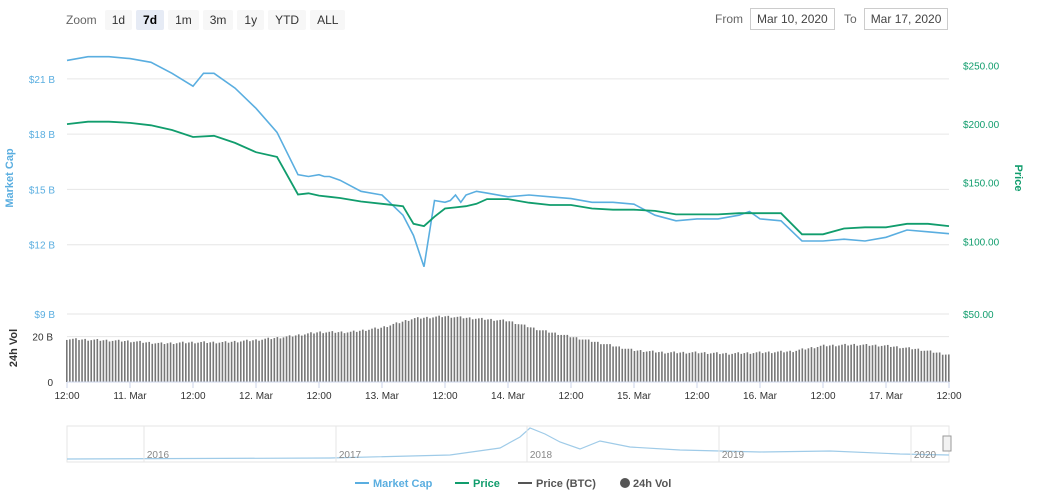  What do you see at coordinates (792, 19) in the screenshot?
I see `range-from-input: Mar 10, 2020` at bounding box center [792, 19].